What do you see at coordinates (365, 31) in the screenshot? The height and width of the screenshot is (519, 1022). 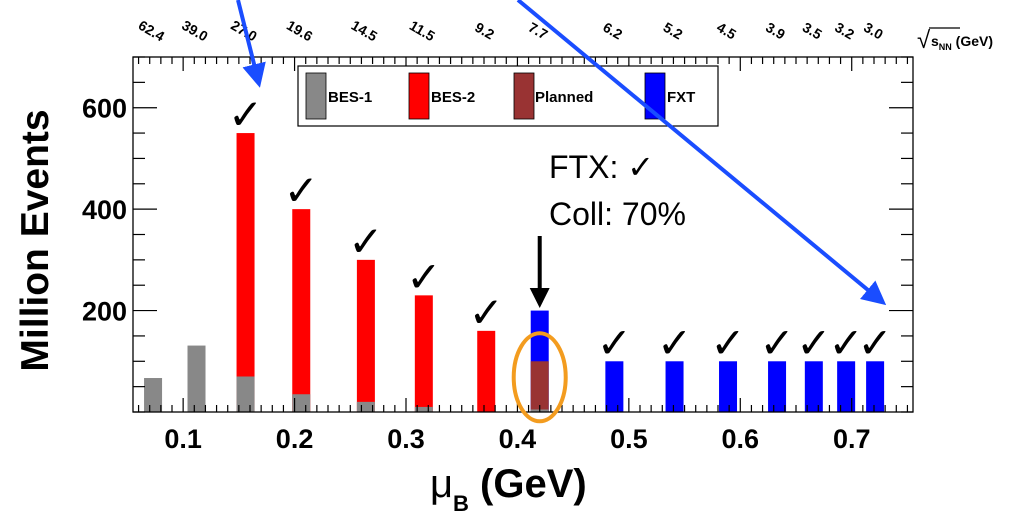 I see `top-axis-label: 14.5` at bounding box center [365, 31].